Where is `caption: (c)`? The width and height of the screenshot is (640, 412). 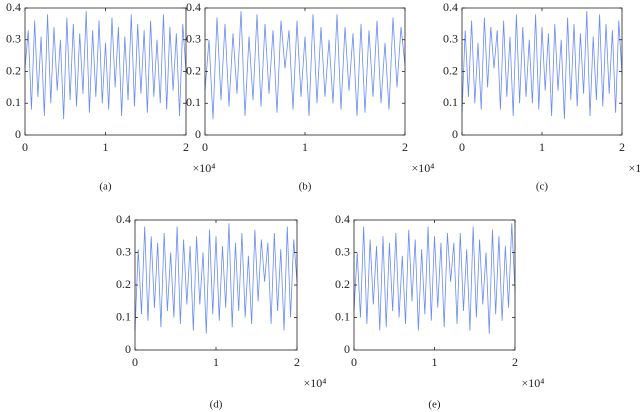 caption: (c) is located at coordinates (542, 187).